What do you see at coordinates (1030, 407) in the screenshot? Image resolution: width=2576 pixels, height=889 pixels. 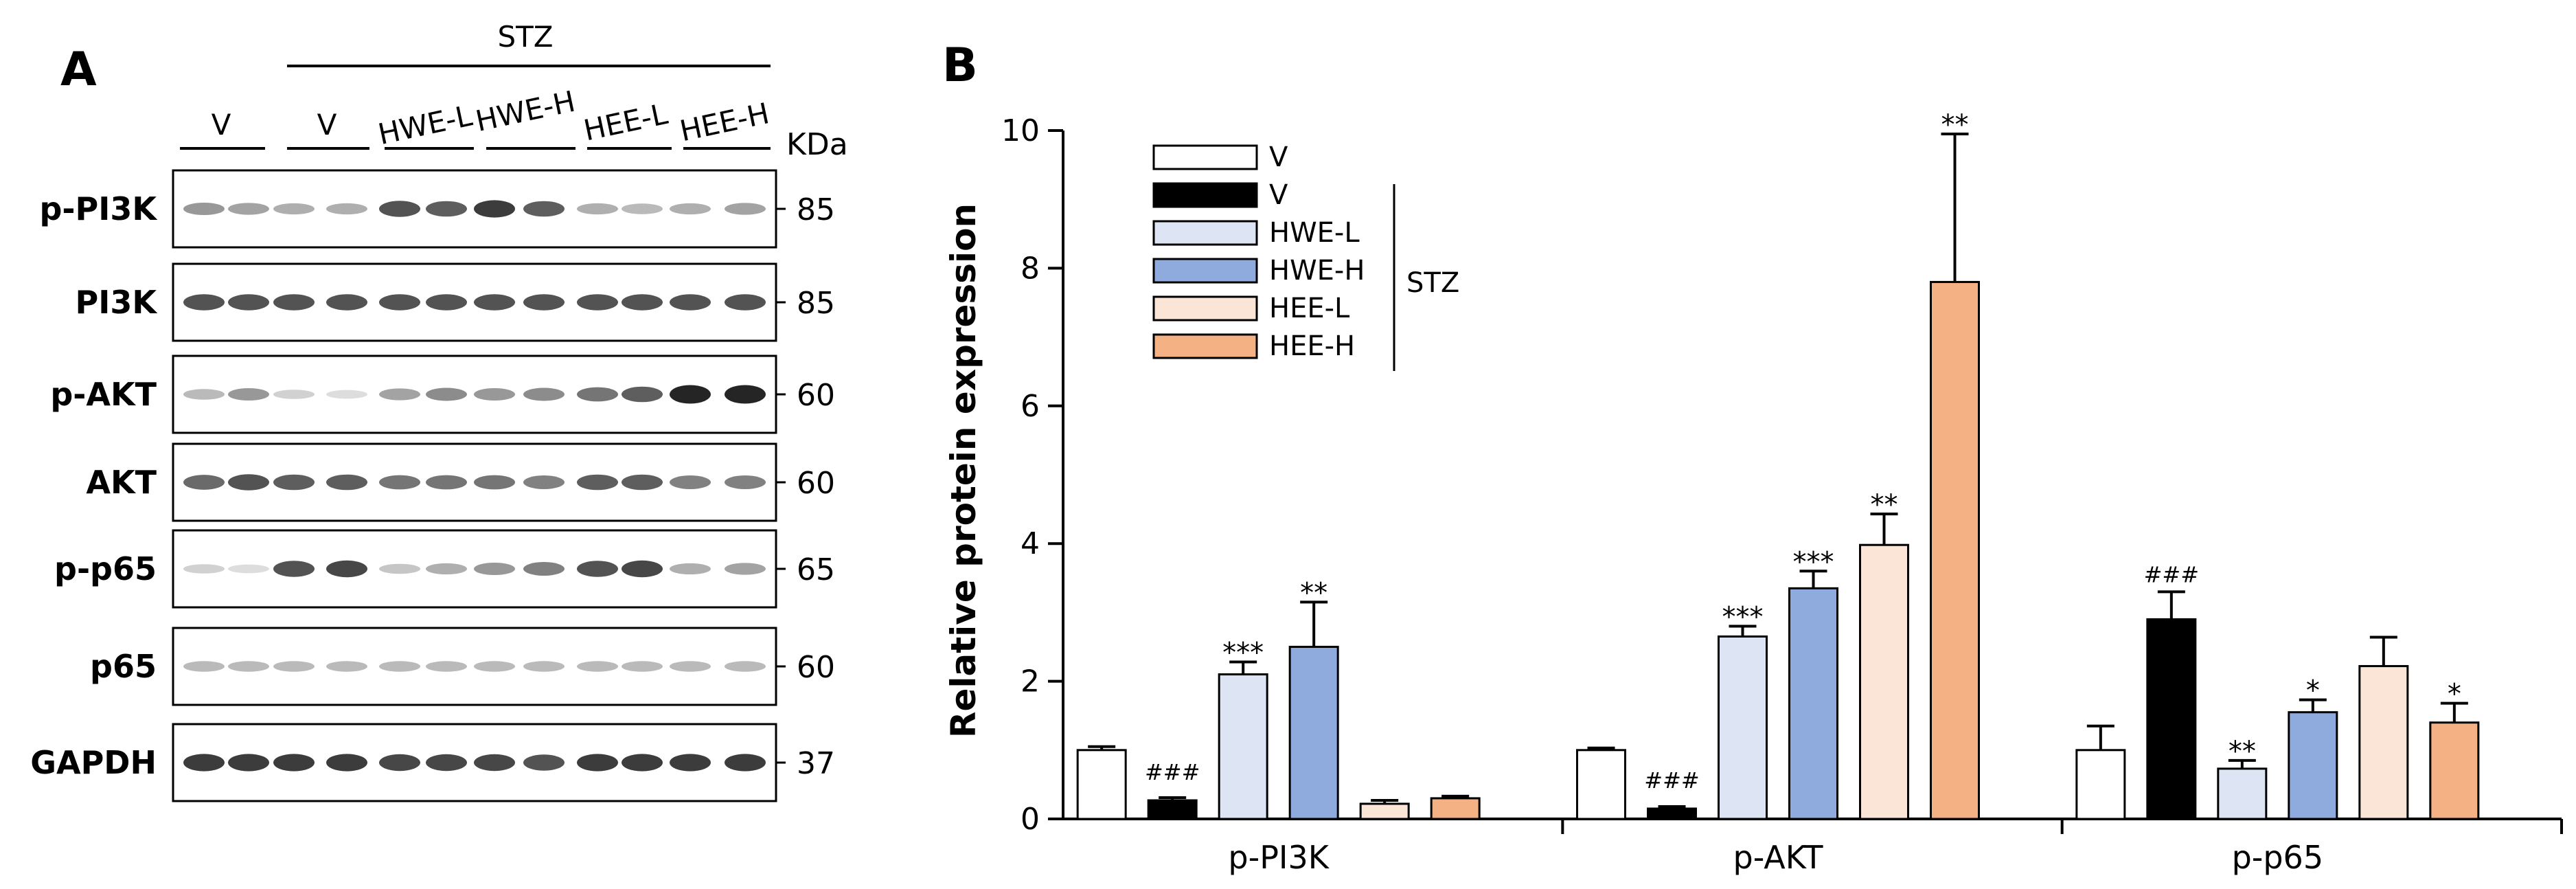 I see `y-tick-label: 6` at bounding box center [1030, 407].